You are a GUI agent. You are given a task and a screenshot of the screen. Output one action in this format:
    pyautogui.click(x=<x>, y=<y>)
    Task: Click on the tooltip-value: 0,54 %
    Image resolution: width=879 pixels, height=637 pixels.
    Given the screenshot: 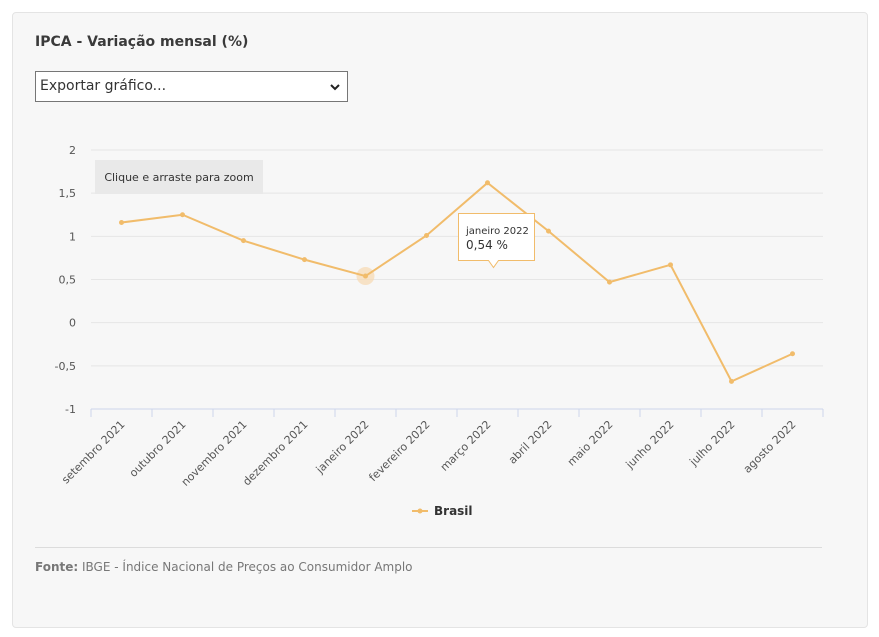 What is the action you would take?
    pyautogui.click(x=487, y=245)
    